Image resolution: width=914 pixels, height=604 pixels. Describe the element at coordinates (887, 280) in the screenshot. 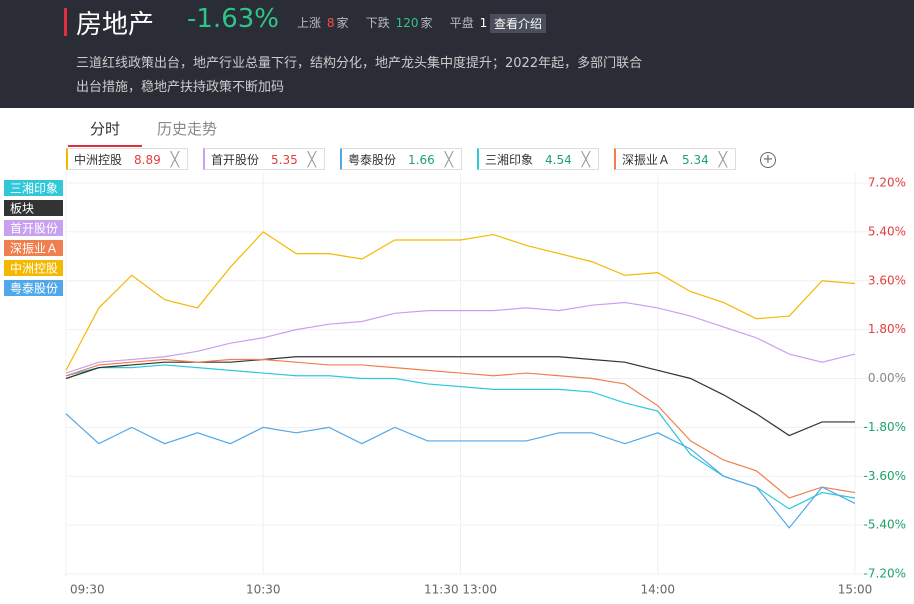

I see `y-tick-label: 3.60%` at that location.